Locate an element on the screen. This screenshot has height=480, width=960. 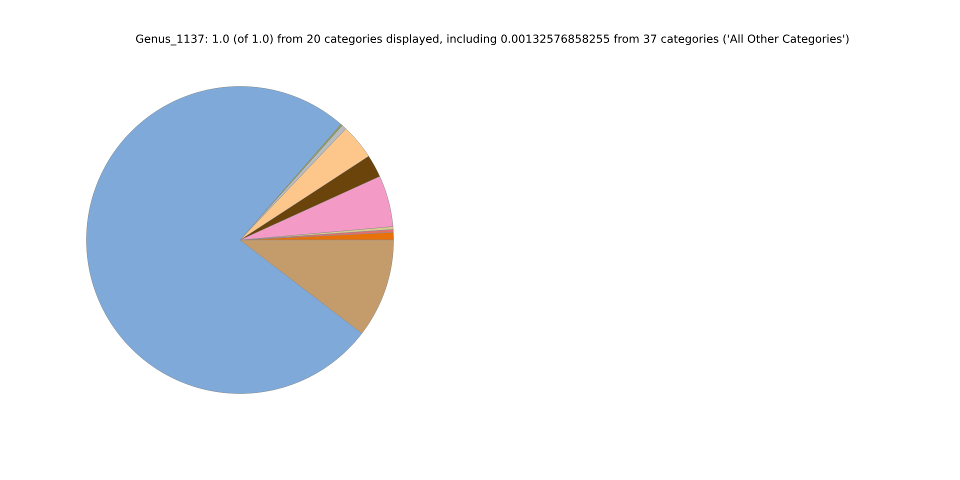
text: Genus_1137: 1.0 (of 1.0) from 20 categories displayed, including 0.00132576858255 from 37 categories ('All Other Categories') is located at coordinates (492, 40).